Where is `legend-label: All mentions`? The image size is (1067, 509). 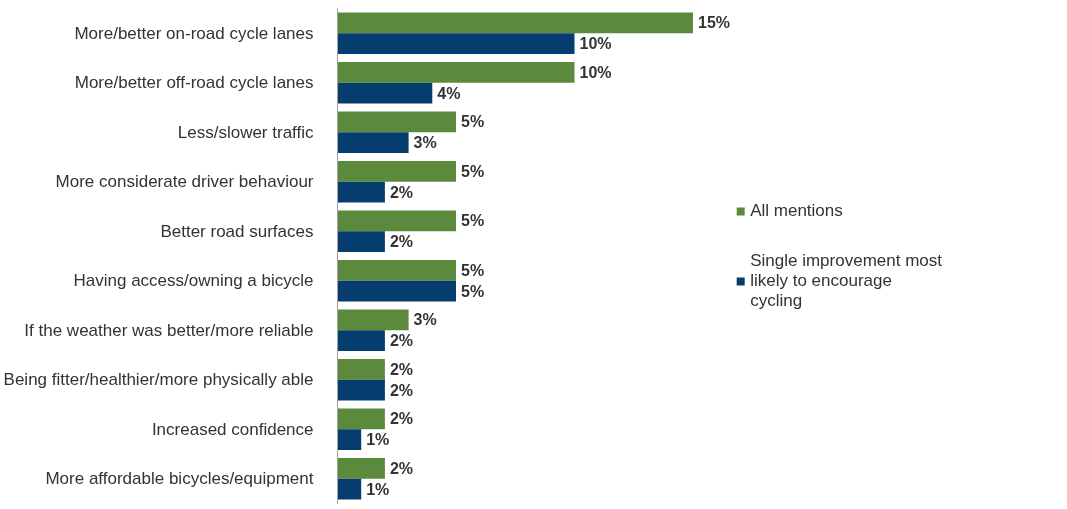 legend-label: All mentions is located at coordinates (796, 210).